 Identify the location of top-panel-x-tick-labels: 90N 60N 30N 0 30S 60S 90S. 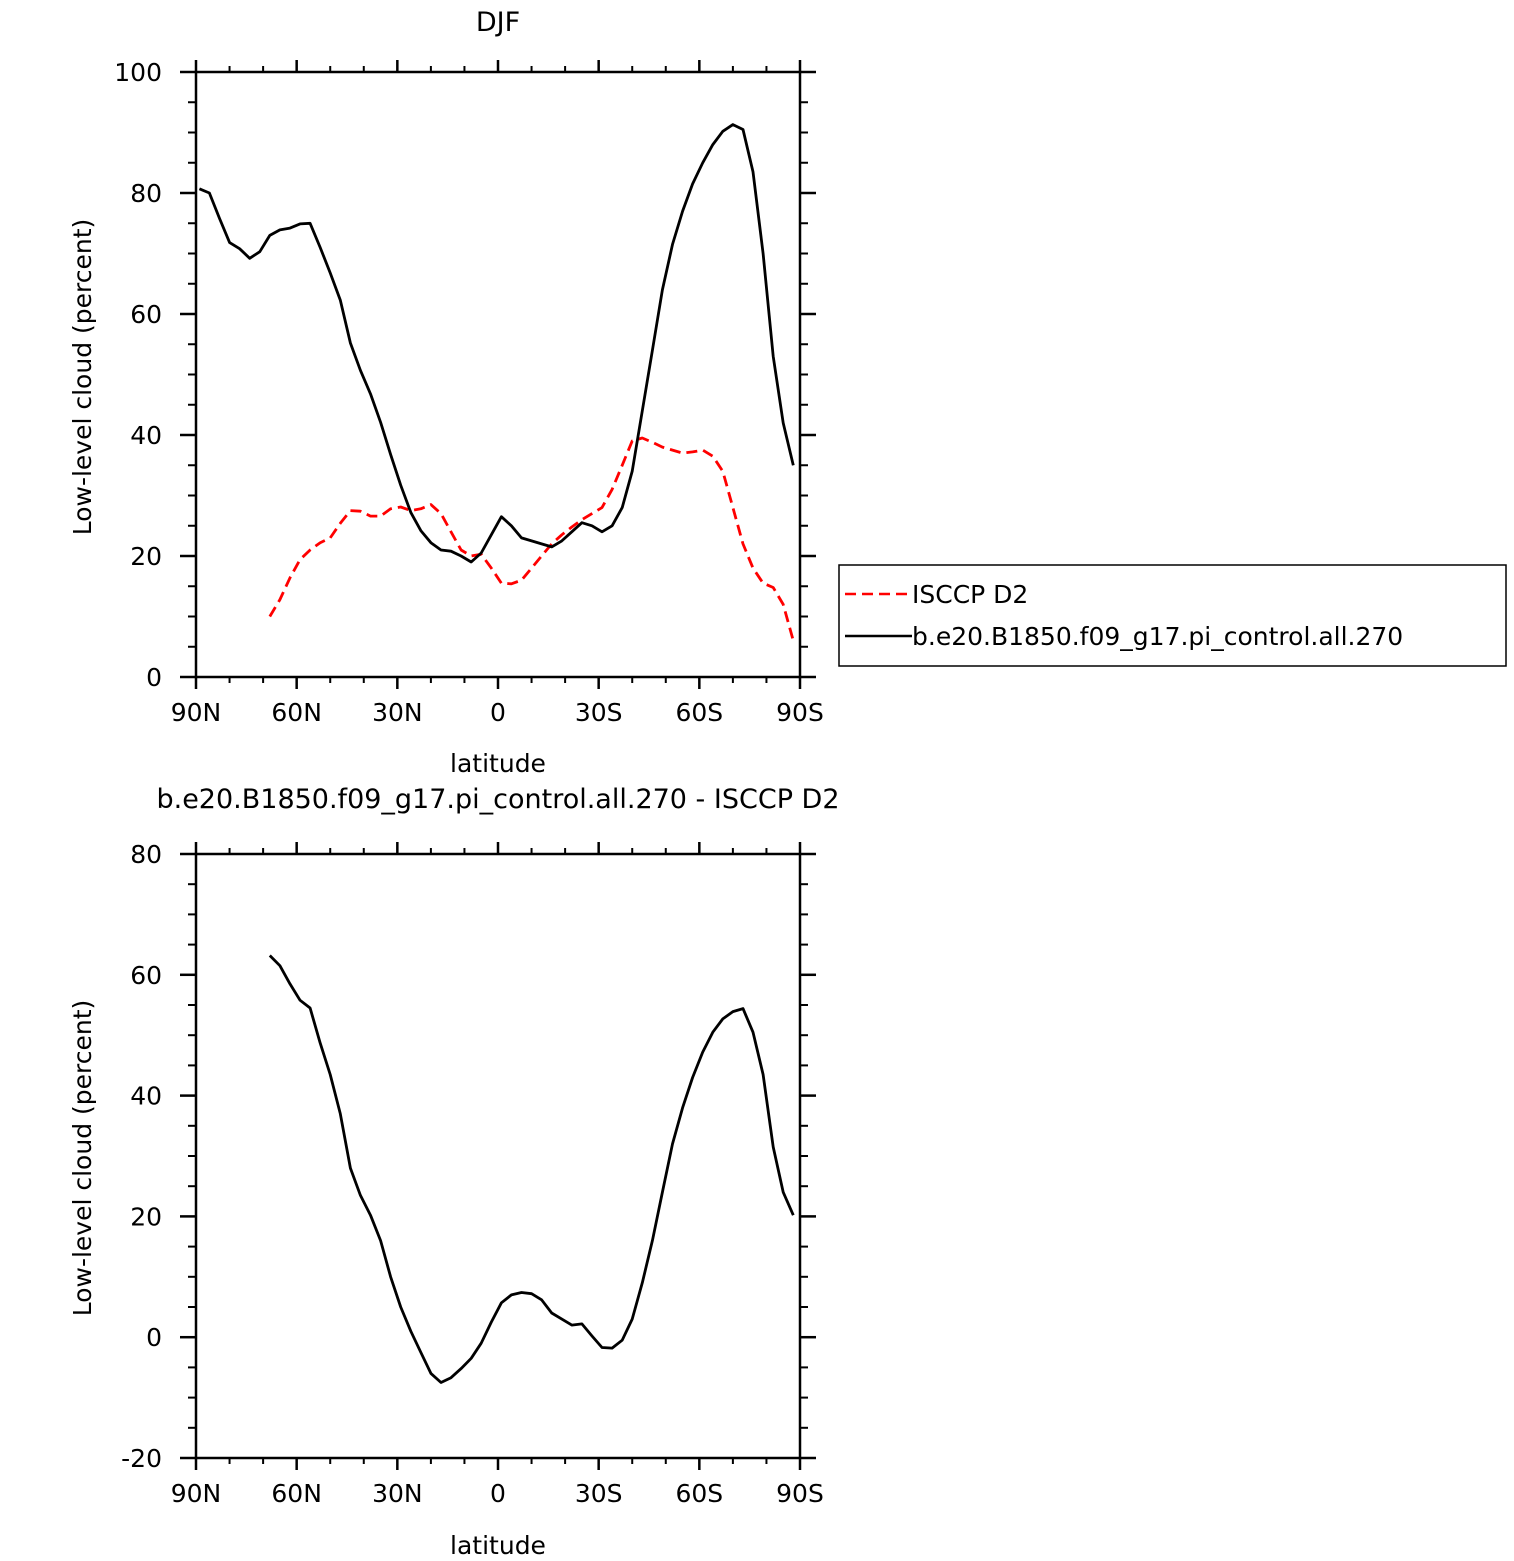
(497, 712).